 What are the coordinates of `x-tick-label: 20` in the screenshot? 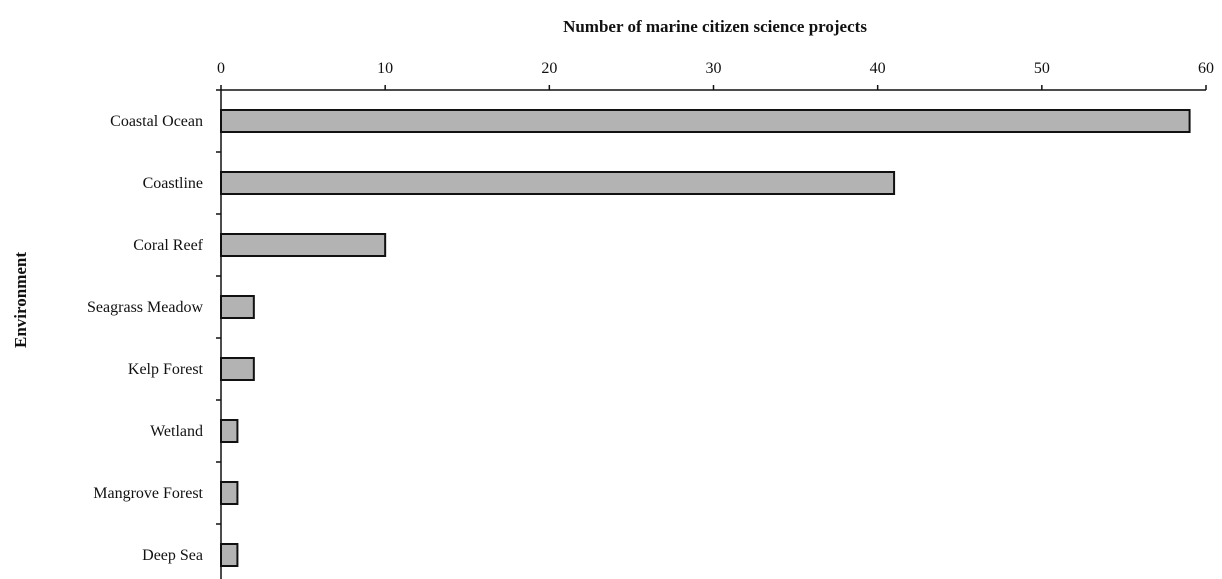 It's located at (549, 68).